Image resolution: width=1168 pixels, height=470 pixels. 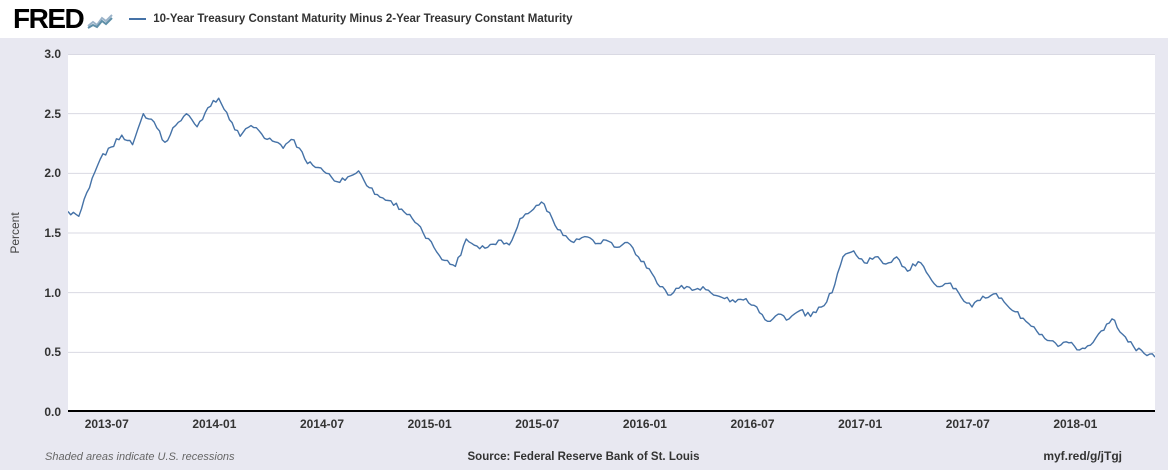 What do you see at coordinates (1082, 456) in the screenshot?
I see `short-link: myf.red/g/jTgj` at bounding box center [1082, 456].